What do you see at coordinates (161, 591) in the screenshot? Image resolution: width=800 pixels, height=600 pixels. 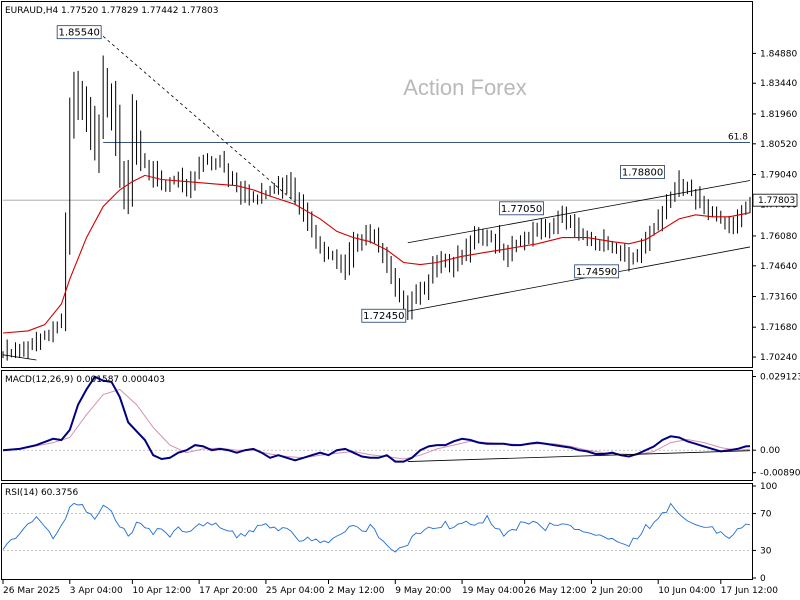 I see `time-tick-label: 10 Apr 12:00` at bounding box center [161, 591].